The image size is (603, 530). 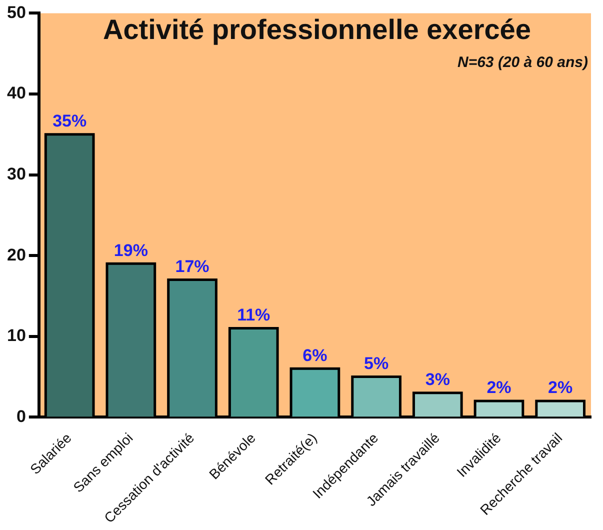 I want to click on y-tick-label: 0, so click(x=21, y=416).